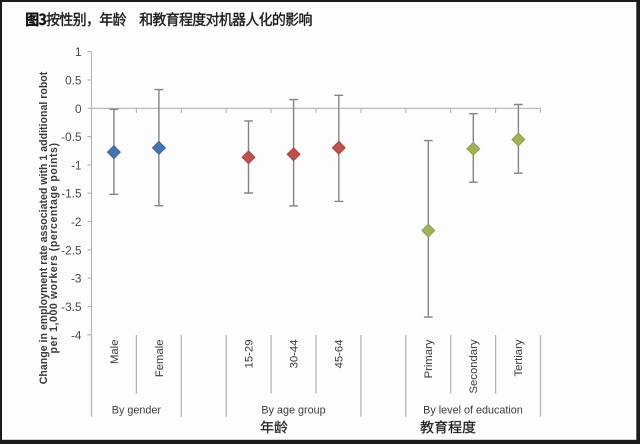 This screenshot has height=444, width=640. I want to click on svg-text: By age group, so click(293, 411).